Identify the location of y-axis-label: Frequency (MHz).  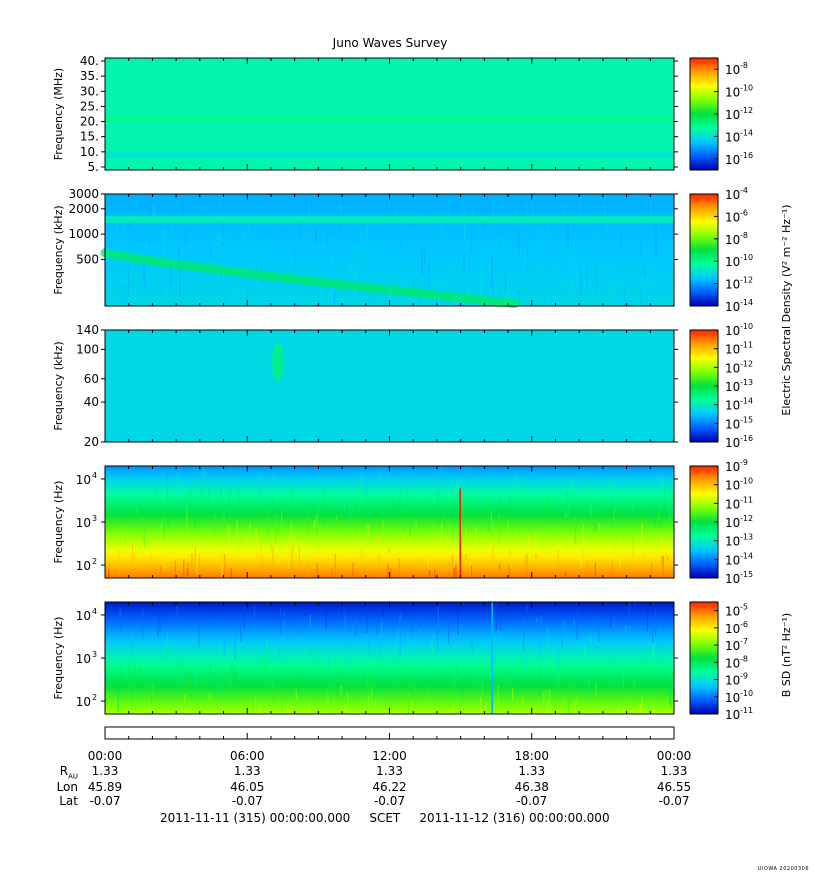
(58, 114).